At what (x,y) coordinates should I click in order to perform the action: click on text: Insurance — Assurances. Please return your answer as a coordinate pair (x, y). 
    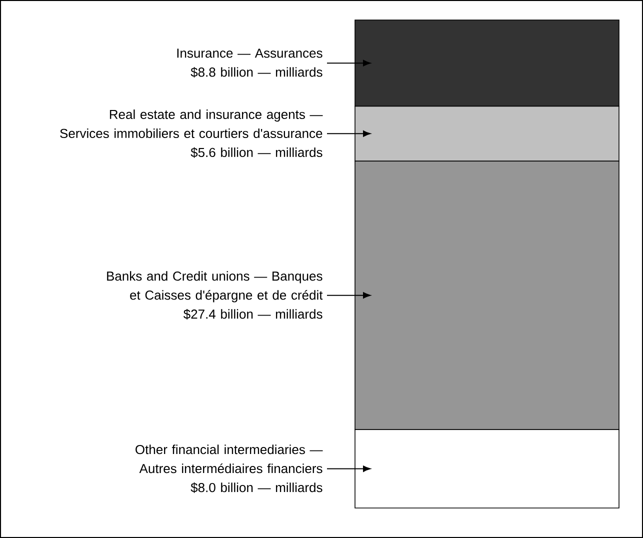
    Looking at the image, I should click on (249, 53).